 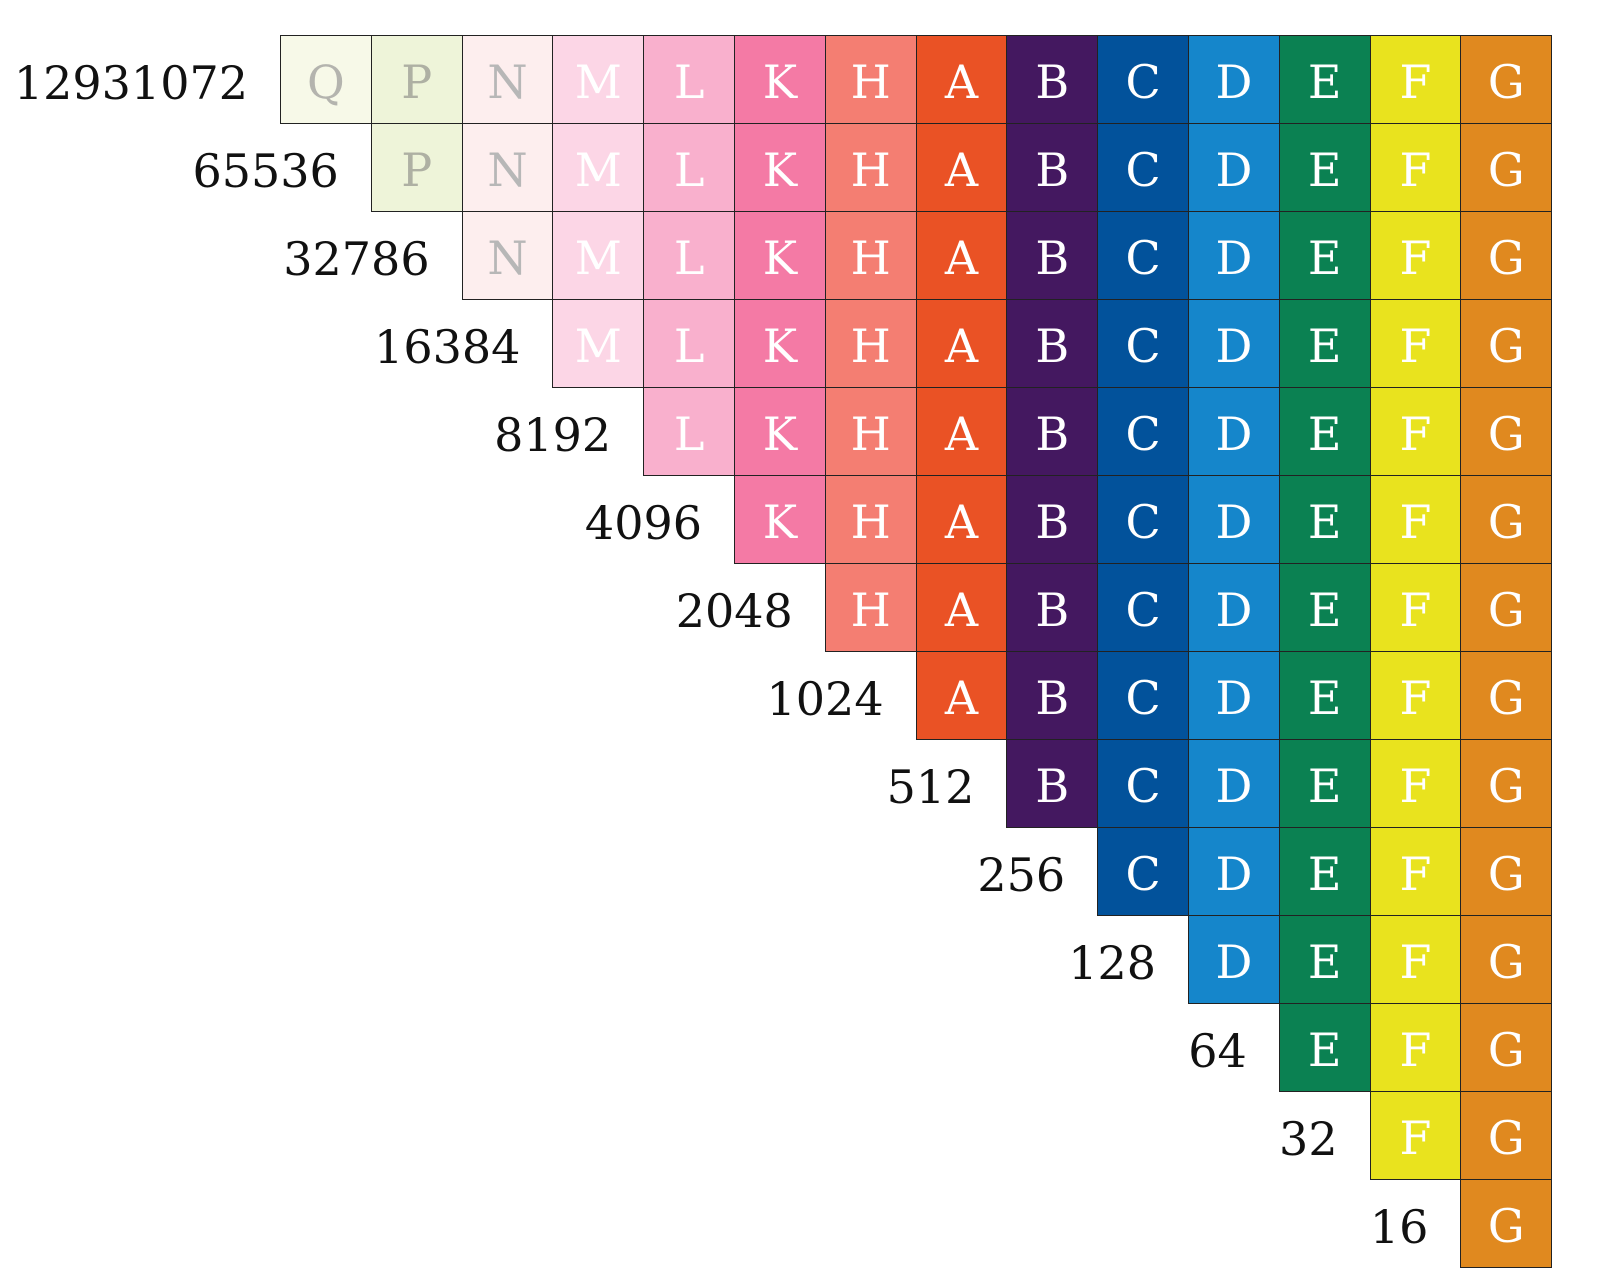 I want to click on row-label: 64, so click(x=1217, y=1051).